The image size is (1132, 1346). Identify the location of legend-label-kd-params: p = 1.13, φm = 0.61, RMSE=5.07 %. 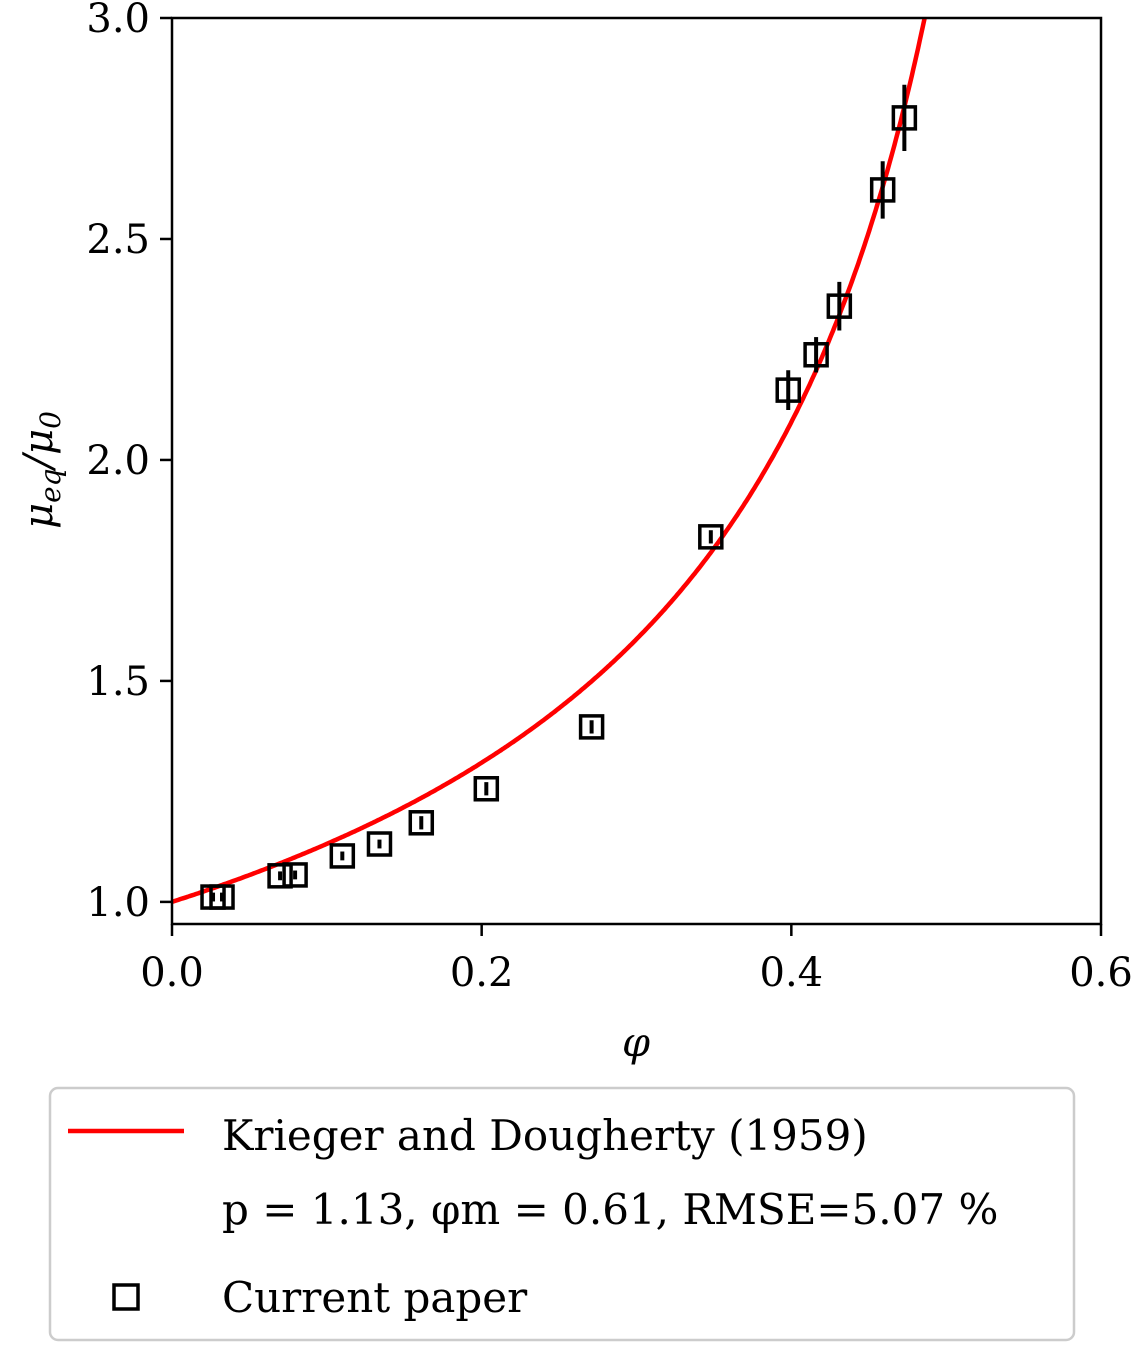
(610, 1209).